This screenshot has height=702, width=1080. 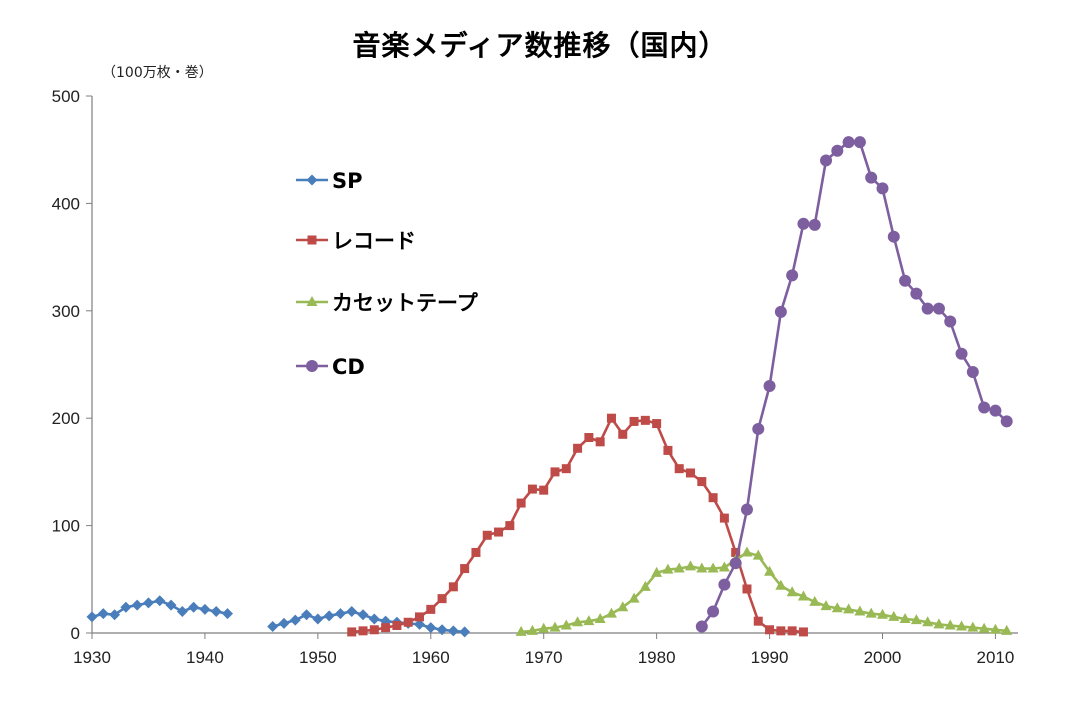 I want to click on legend-label-record: レコード, so click(x=374, y=241).